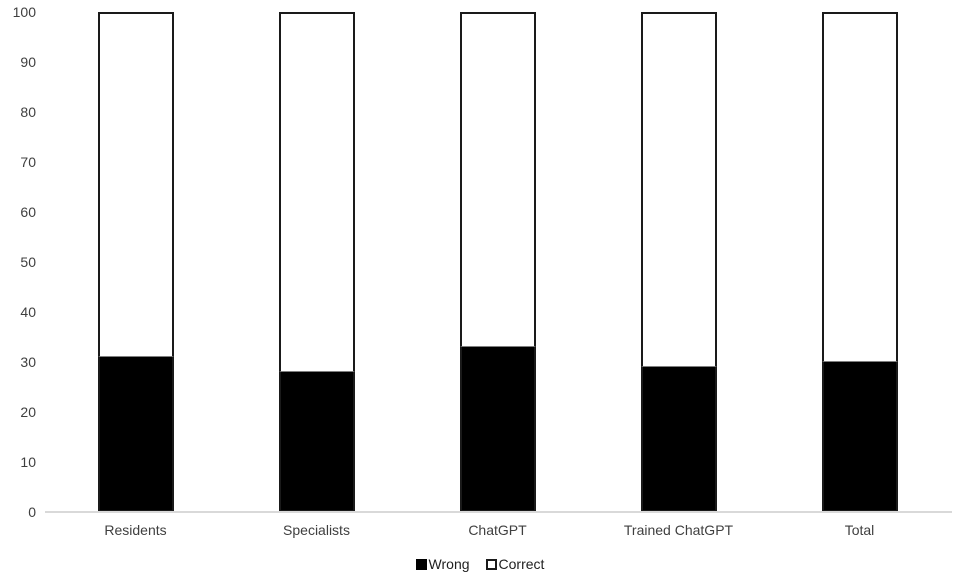  I want to click on bar-chatgpt, so click(497, 262).